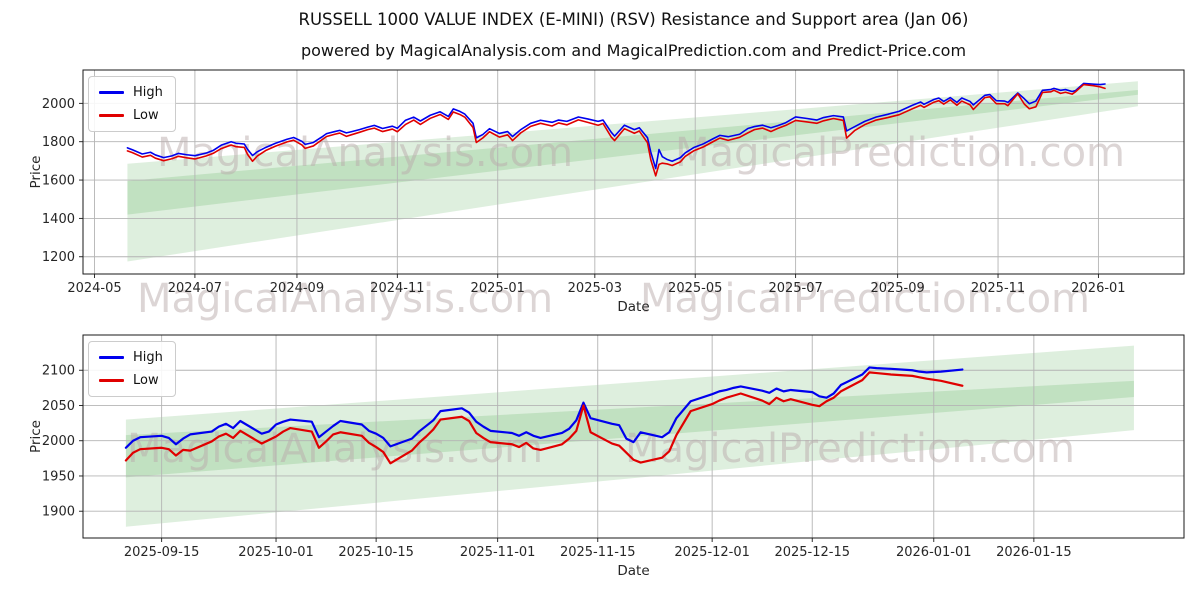 The height and width of the screenshot is (600, 1200). Describe the element at coordinates (58, 142) in the screenshot. I see `y-tick-label: 1800` at that location.